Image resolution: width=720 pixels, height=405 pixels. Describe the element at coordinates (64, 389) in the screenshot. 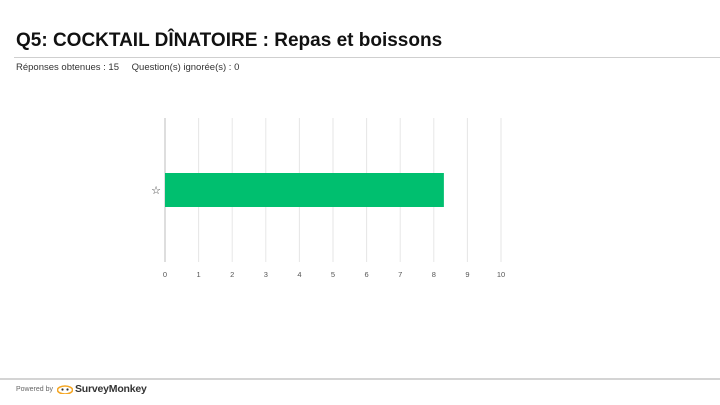

I see `surveymonkey-icon` at that location.